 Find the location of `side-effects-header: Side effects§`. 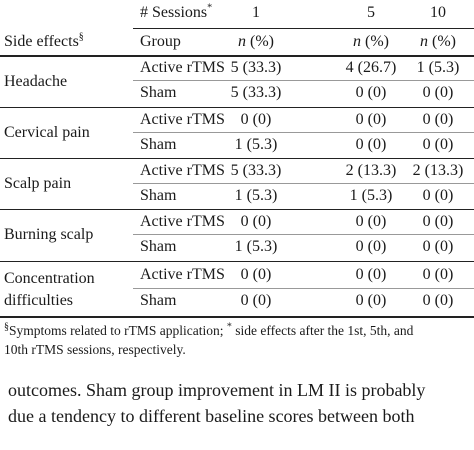

side-effects-header: Side effects§ is located at coordinates (44, 40).